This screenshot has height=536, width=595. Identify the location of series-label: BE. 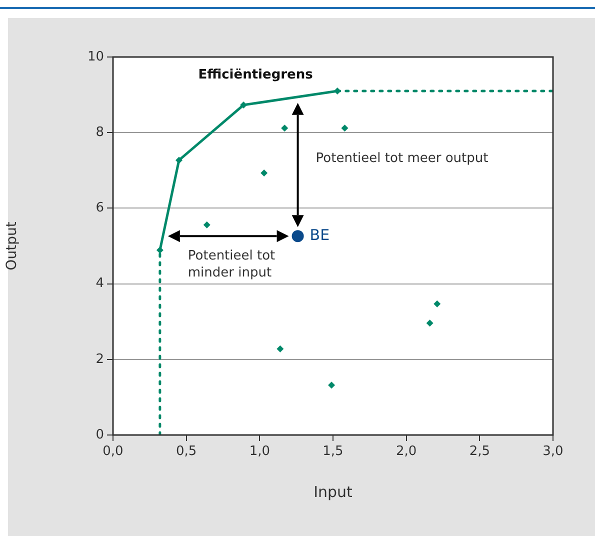
(320, 235).